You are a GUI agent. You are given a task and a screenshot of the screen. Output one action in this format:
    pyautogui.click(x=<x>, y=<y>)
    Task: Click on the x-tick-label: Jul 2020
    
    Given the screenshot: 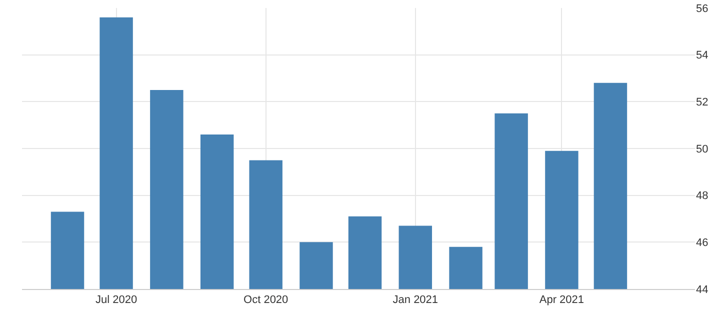 What is the action you would take?
    pyautogui.click(x=116, y=300)
    